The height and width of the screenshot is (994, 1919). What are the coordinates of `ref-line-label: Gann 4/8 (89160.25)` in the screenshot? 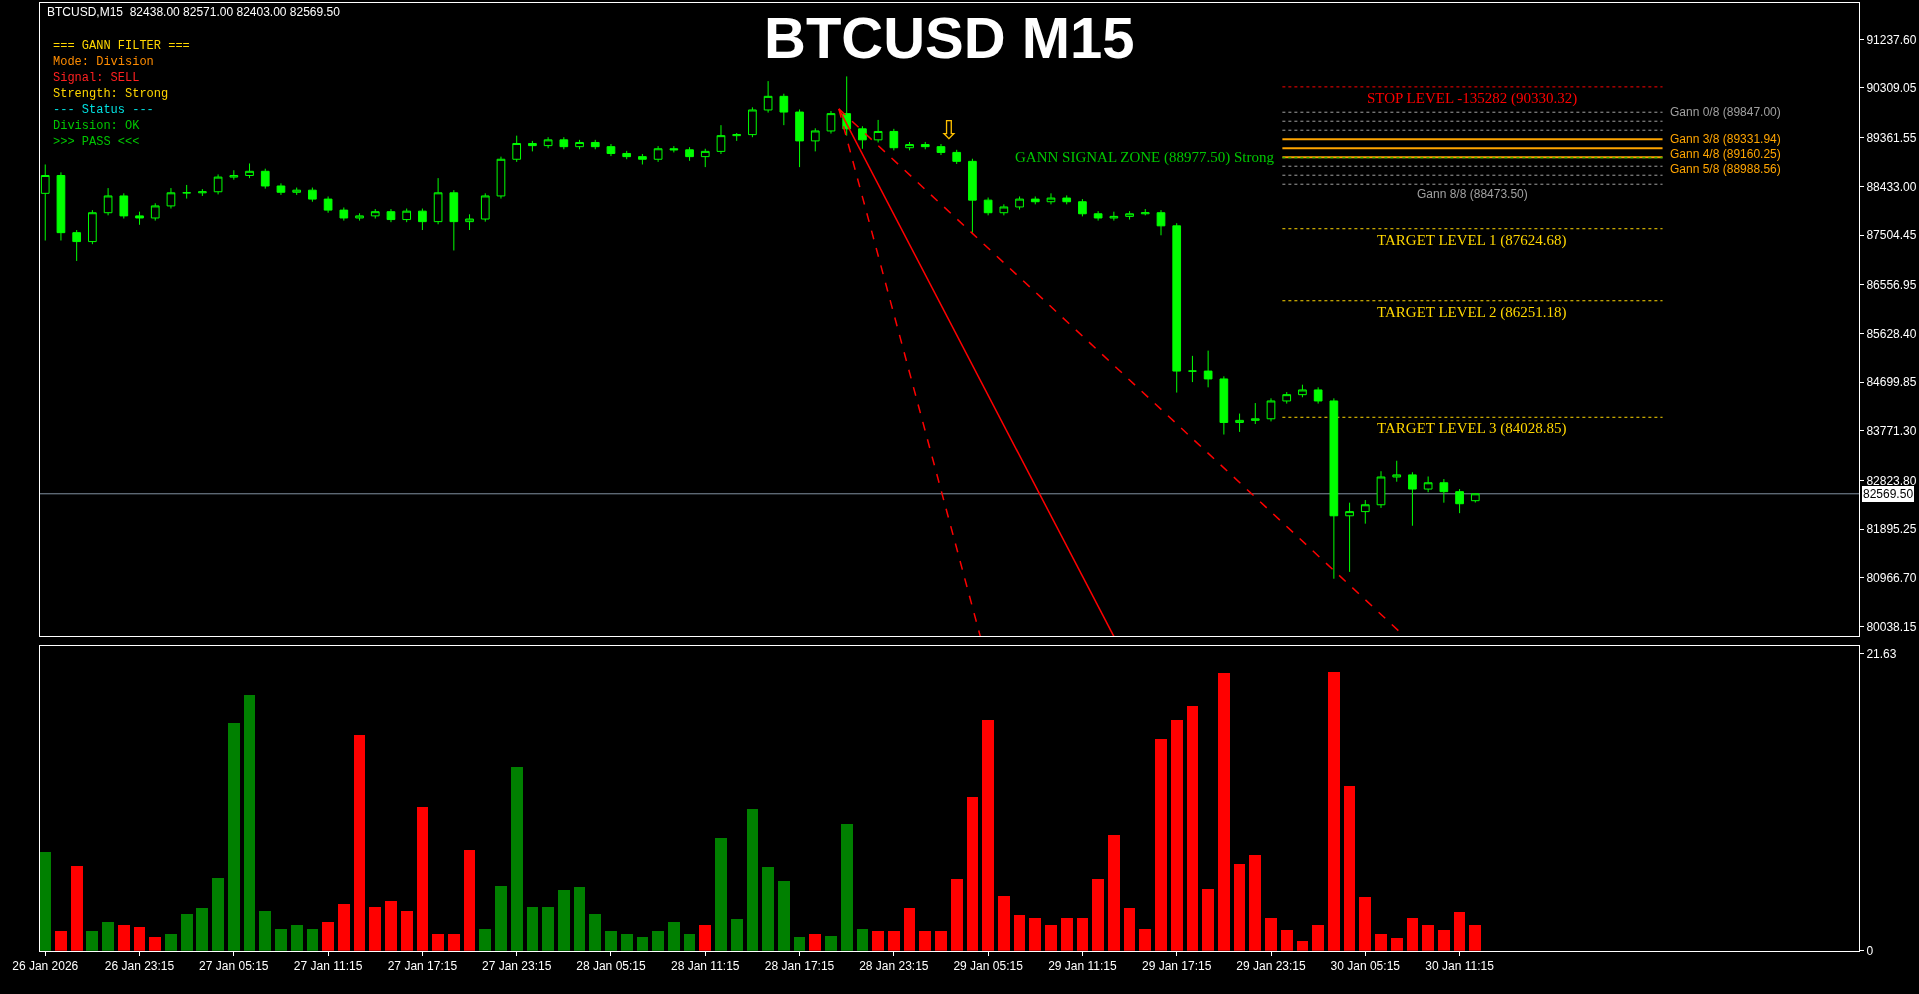 It's located at (1725, 154).